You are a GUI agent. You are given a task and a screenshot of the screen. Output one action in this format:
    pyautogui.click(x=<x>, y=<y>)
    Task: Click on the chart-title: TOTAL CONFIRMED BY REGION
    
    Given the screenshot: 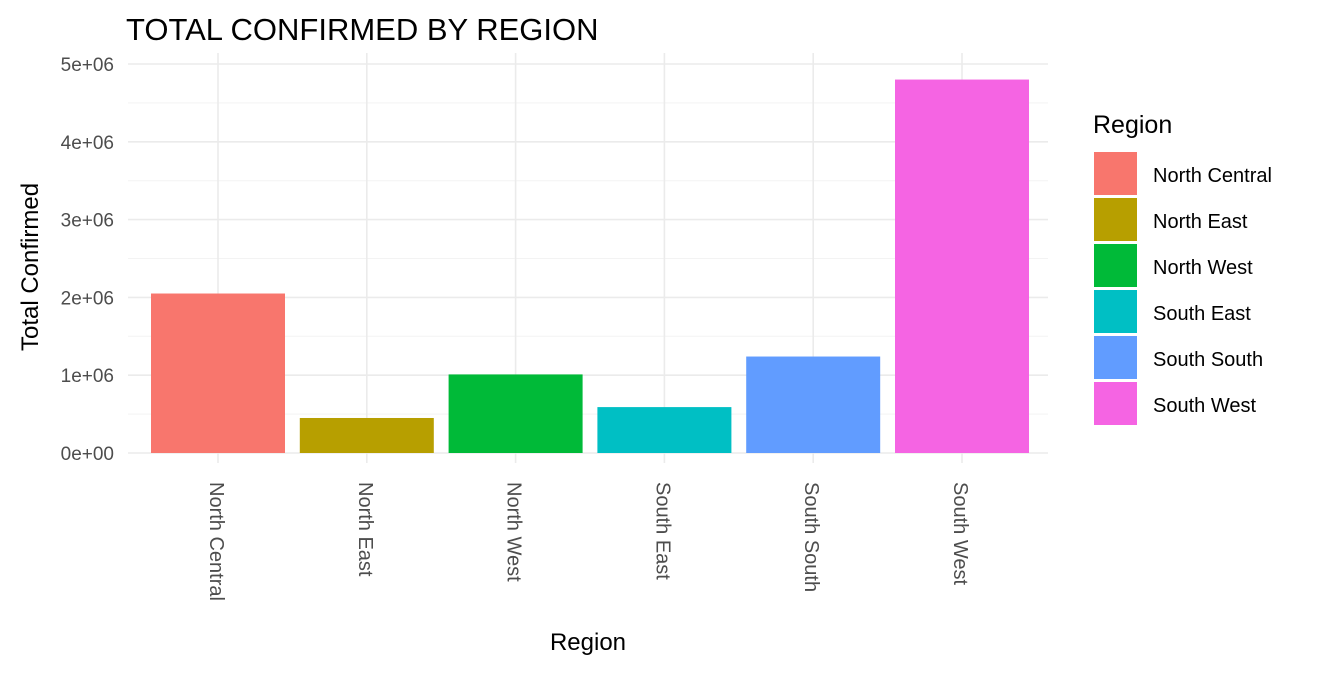 What is the action you would take?
    pyautogui.click(x=362, y=29)
    